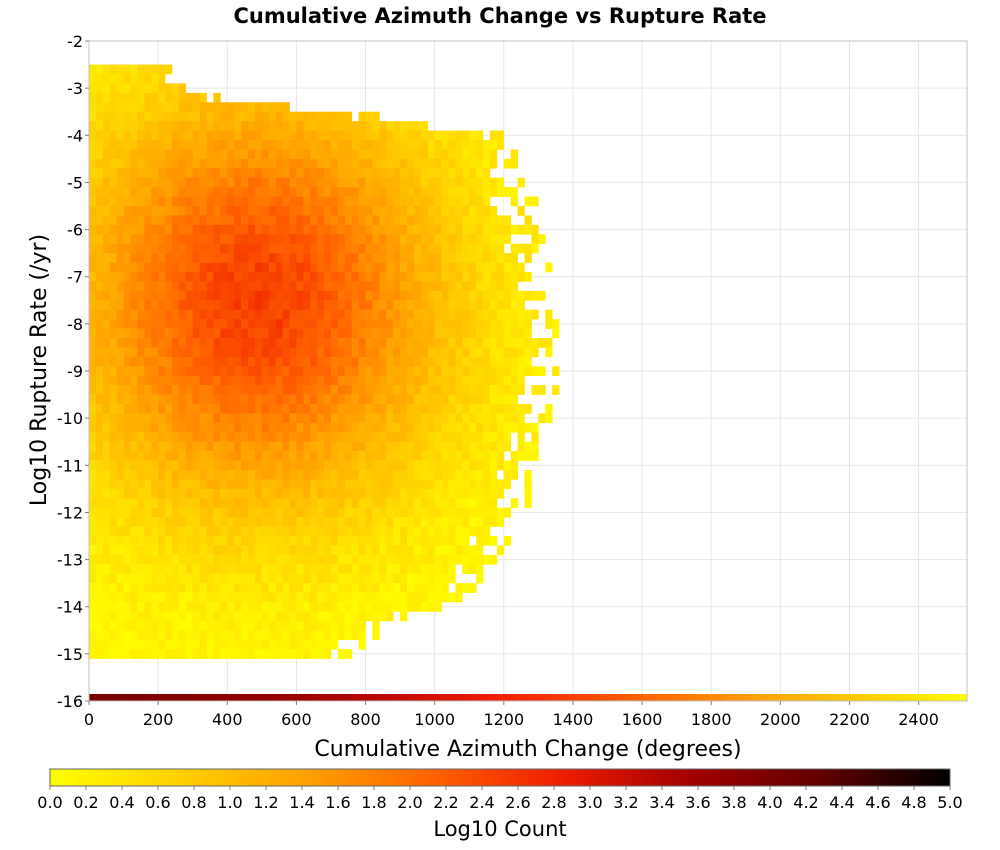 The height and width of the screenshot is (850, 1000). I want to click on x-tick-label: 400, so click(227, 719).